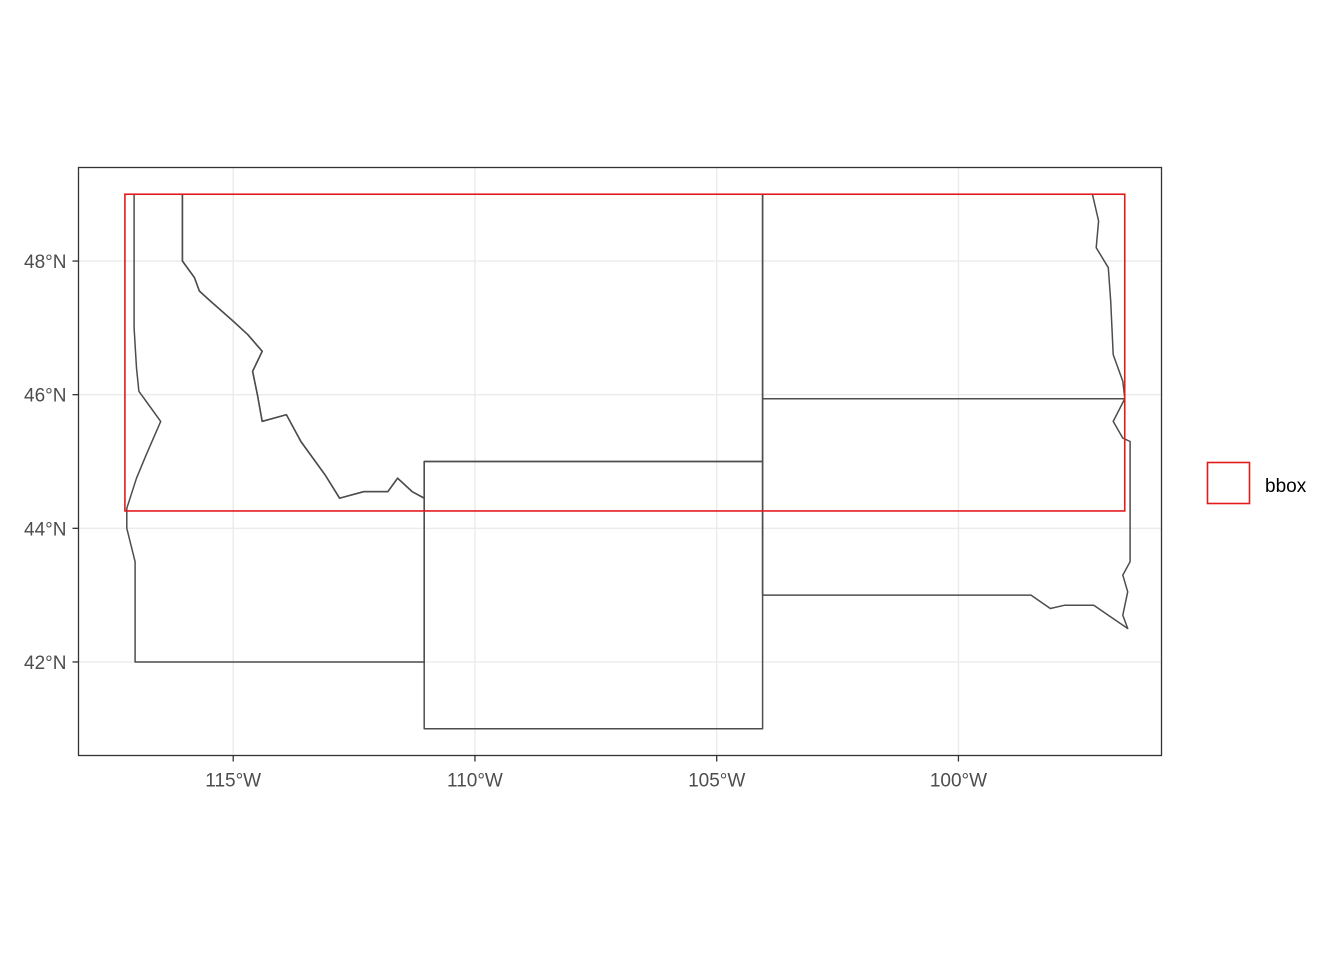  I want to click on y-tick-label: 44°N, so click(45, 529).